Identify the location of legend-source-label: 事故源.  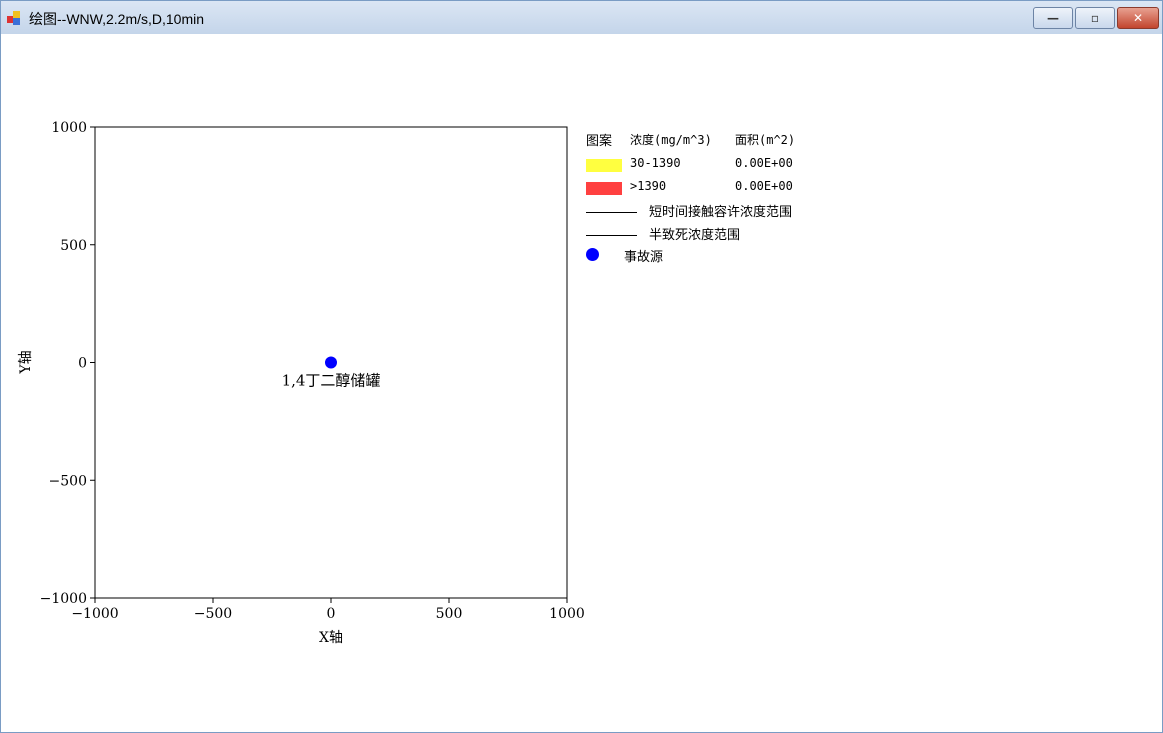
(644, 257).